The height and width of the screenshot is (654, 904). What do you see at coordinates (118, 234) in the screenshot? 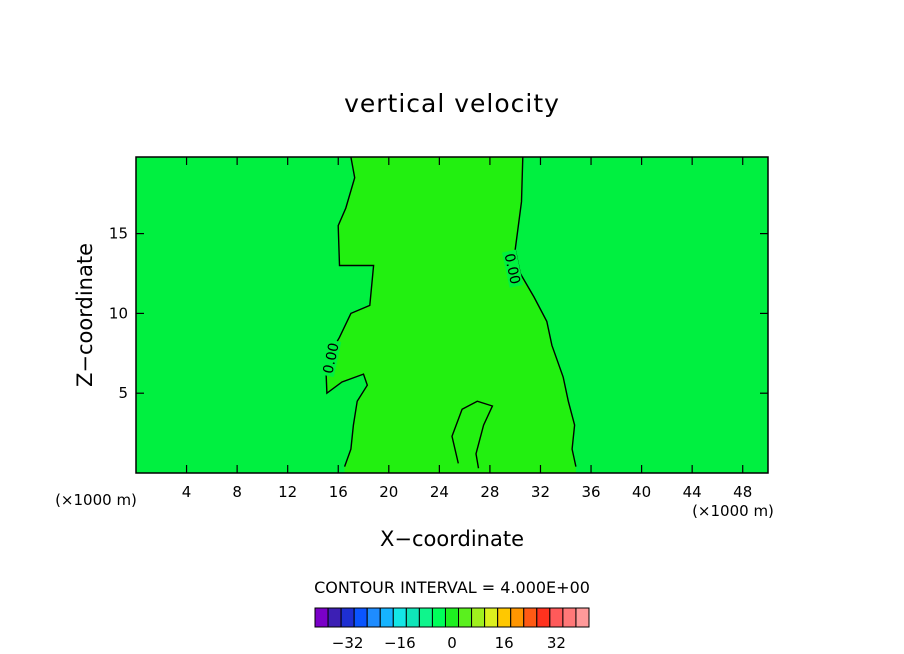
I see `y-tick-label: 15` at bounding box center [118, 234].